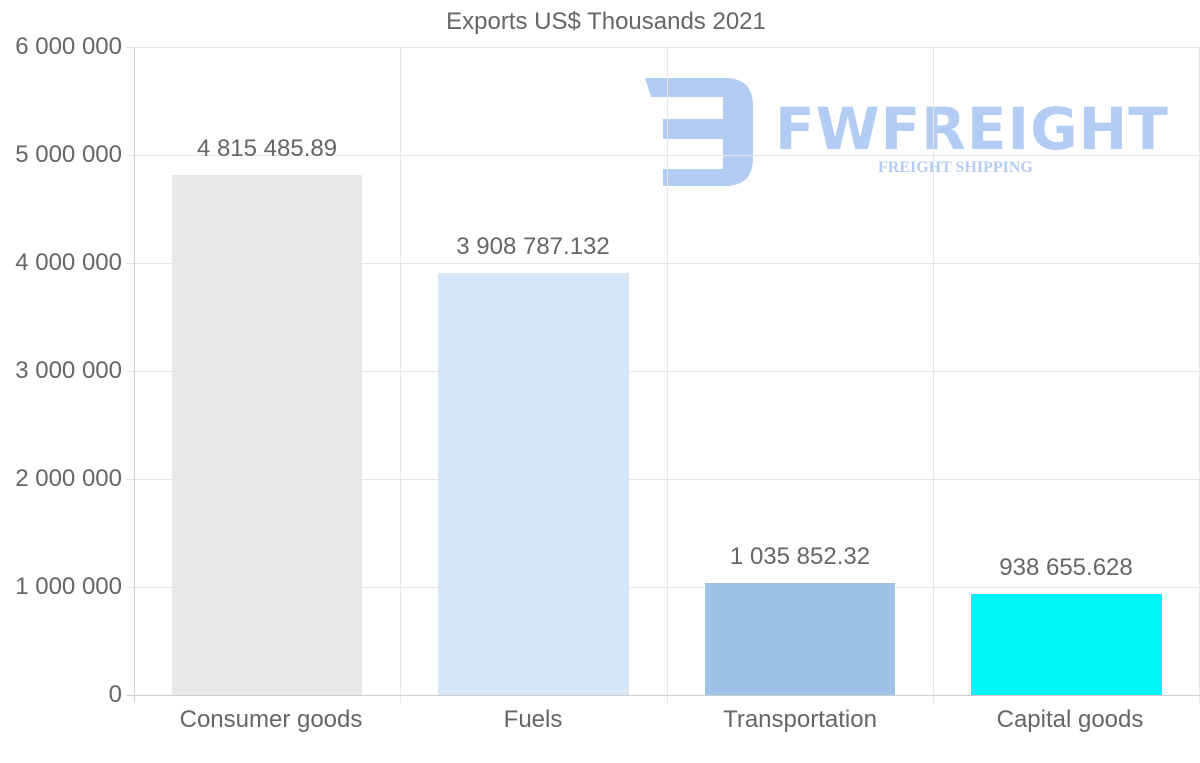  I want to click on value-label: 938 655.628, so click(1066, 567).